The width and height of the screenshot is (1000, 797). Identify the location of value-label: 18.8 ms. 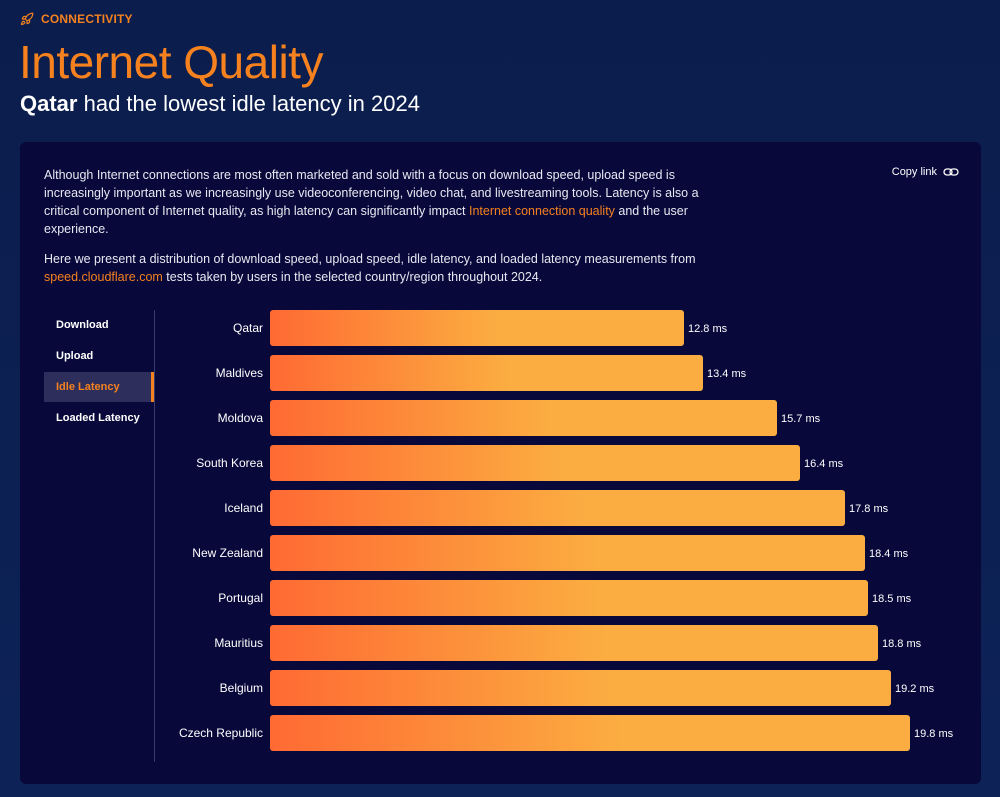
(902, 644).